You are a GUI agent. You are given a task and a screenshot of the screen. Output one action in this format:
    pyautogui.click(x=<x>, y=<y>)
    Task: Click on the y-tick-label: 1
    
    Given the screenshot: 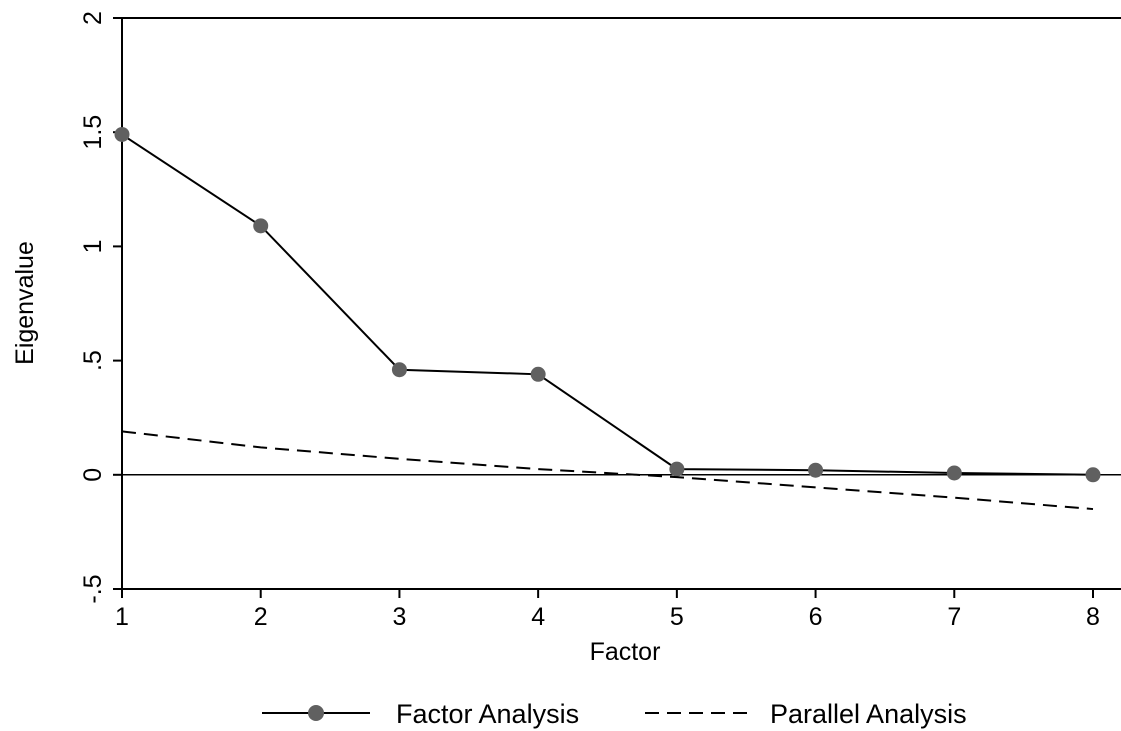 What is the action you would take?
    pyautogui.click(x=93, y=246)
    